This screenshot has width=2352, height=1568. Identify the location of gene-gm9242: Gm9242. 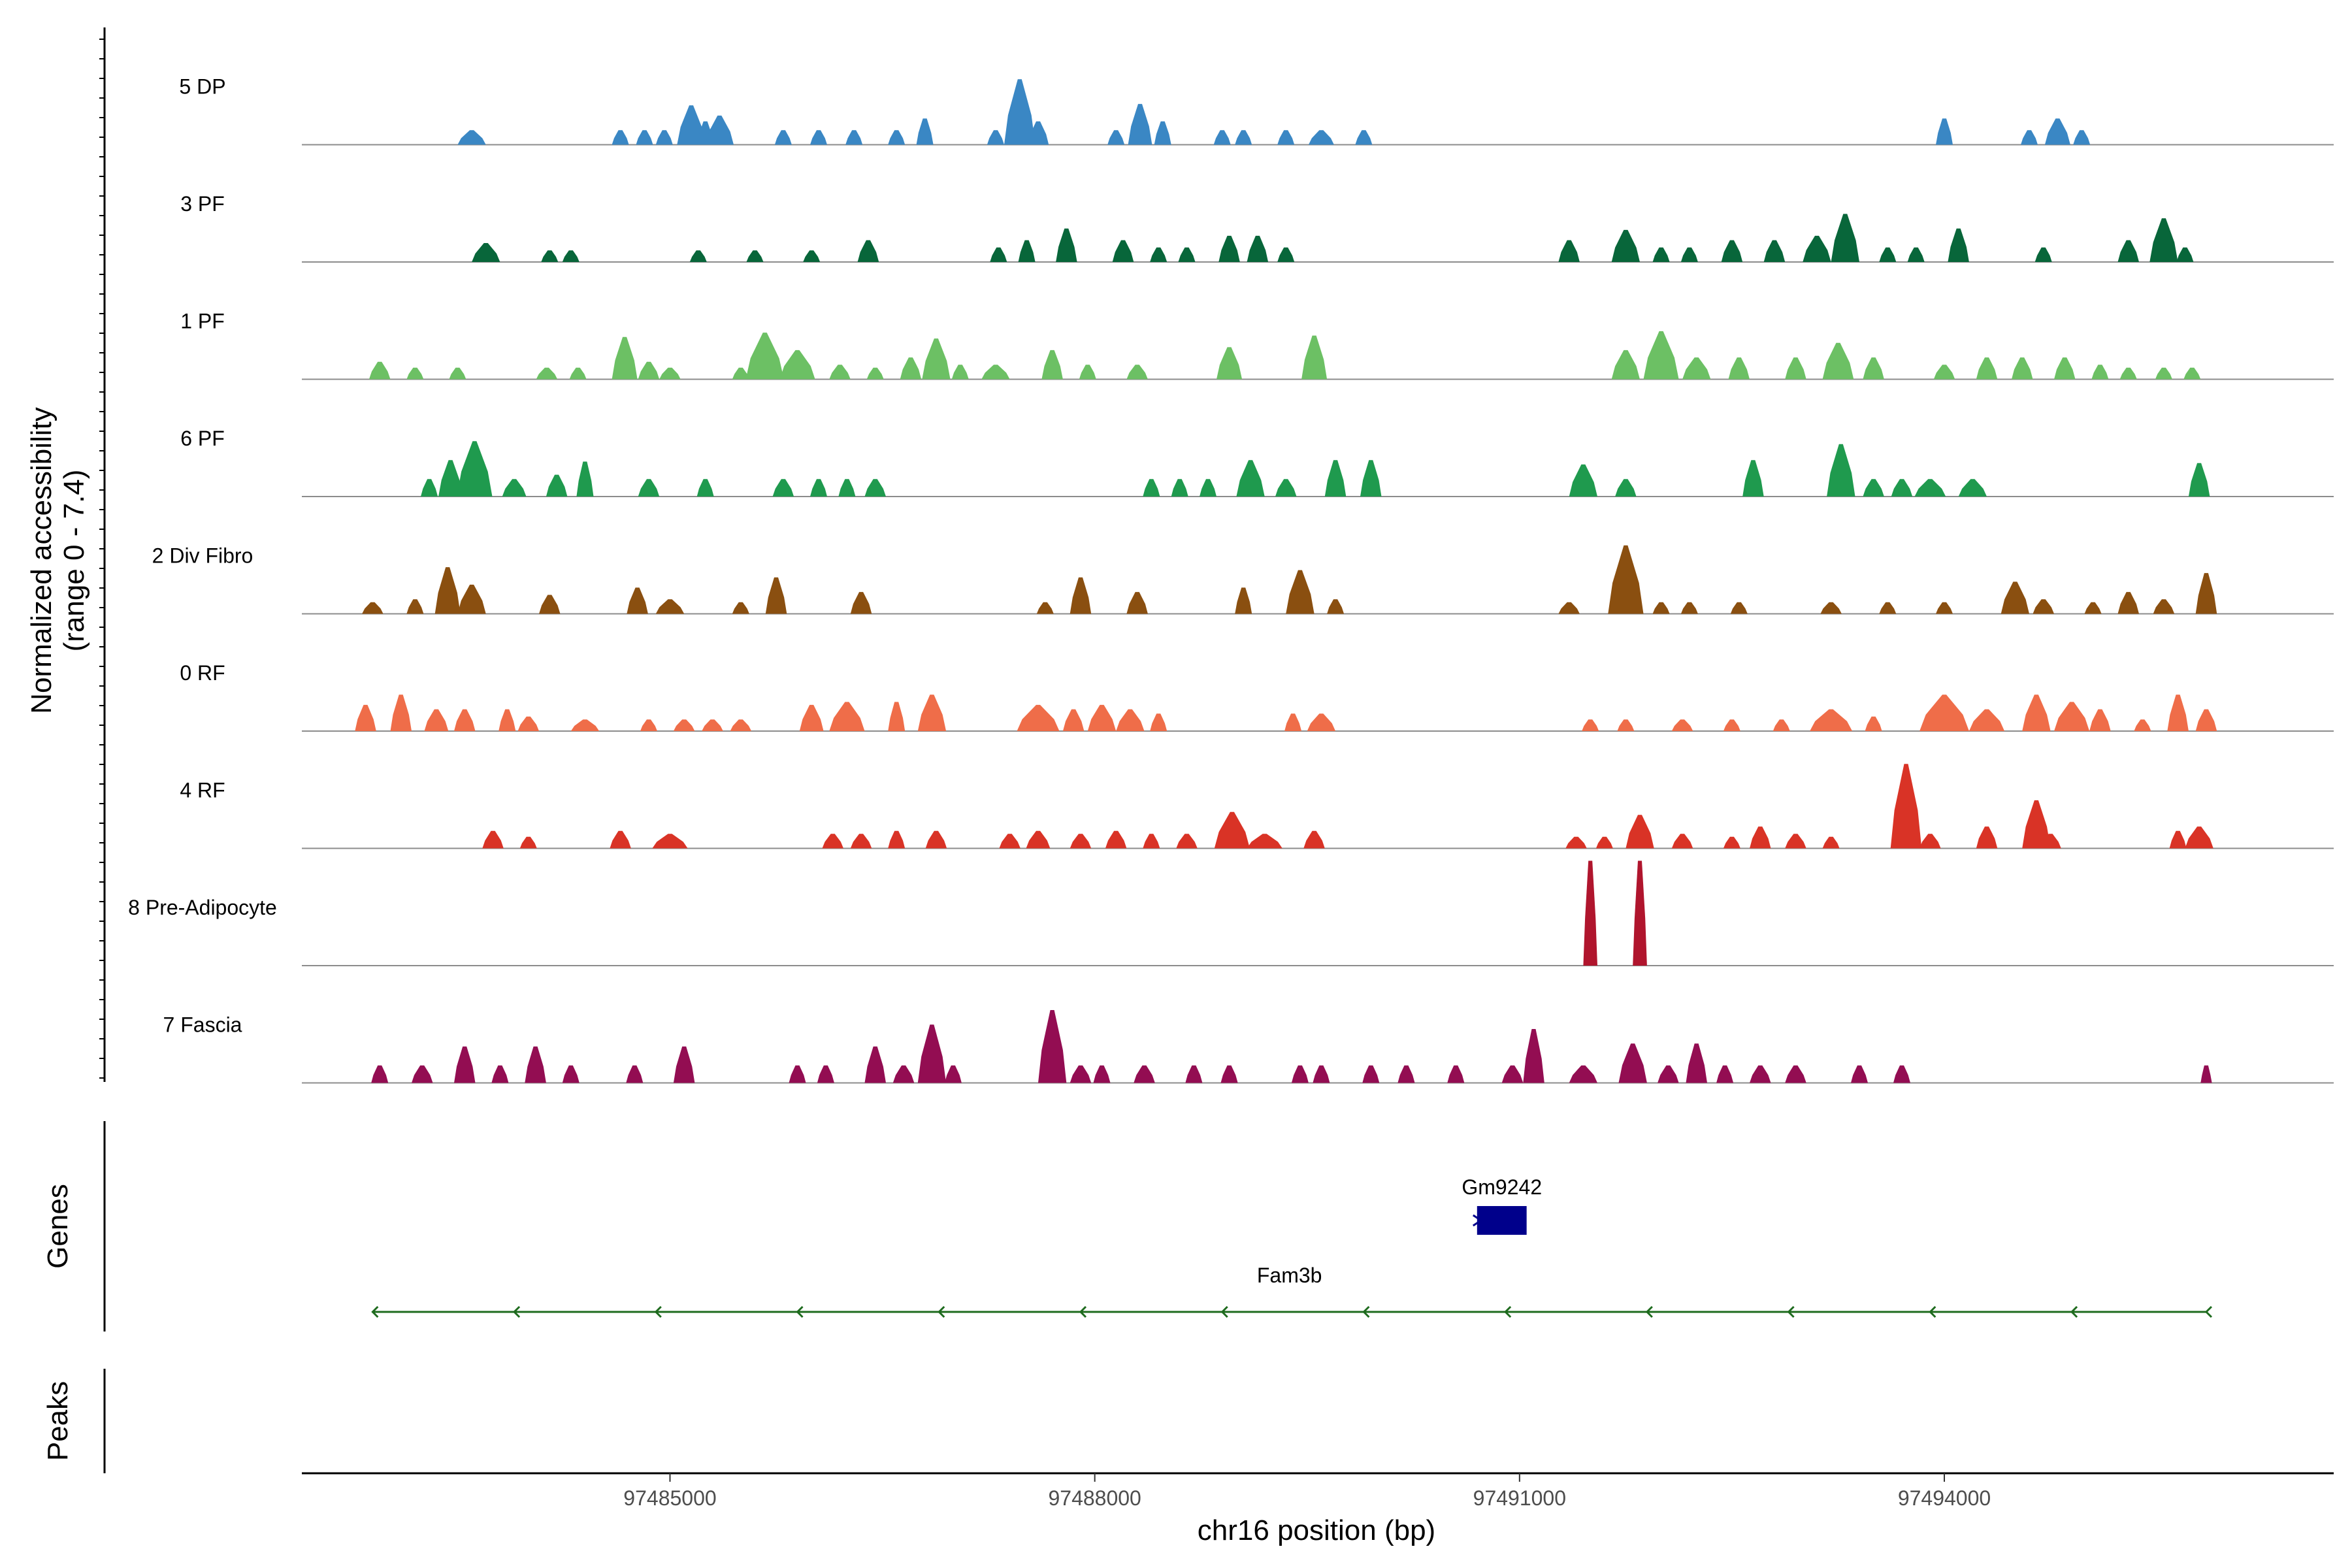
(1502, 1205).